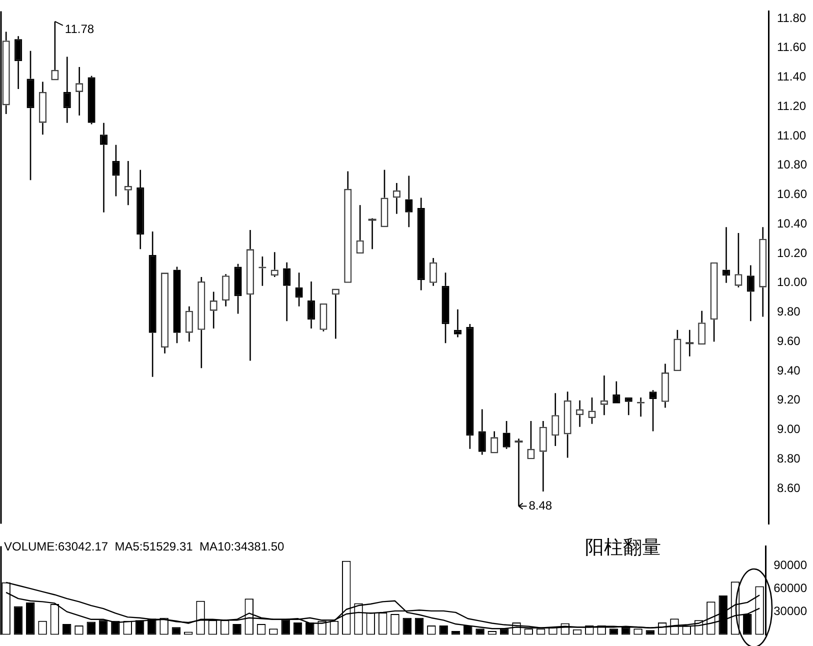 The width and height of the screenshot is (813, 646). I want to click on y-tick-label: 11.60, so click(791, 47).